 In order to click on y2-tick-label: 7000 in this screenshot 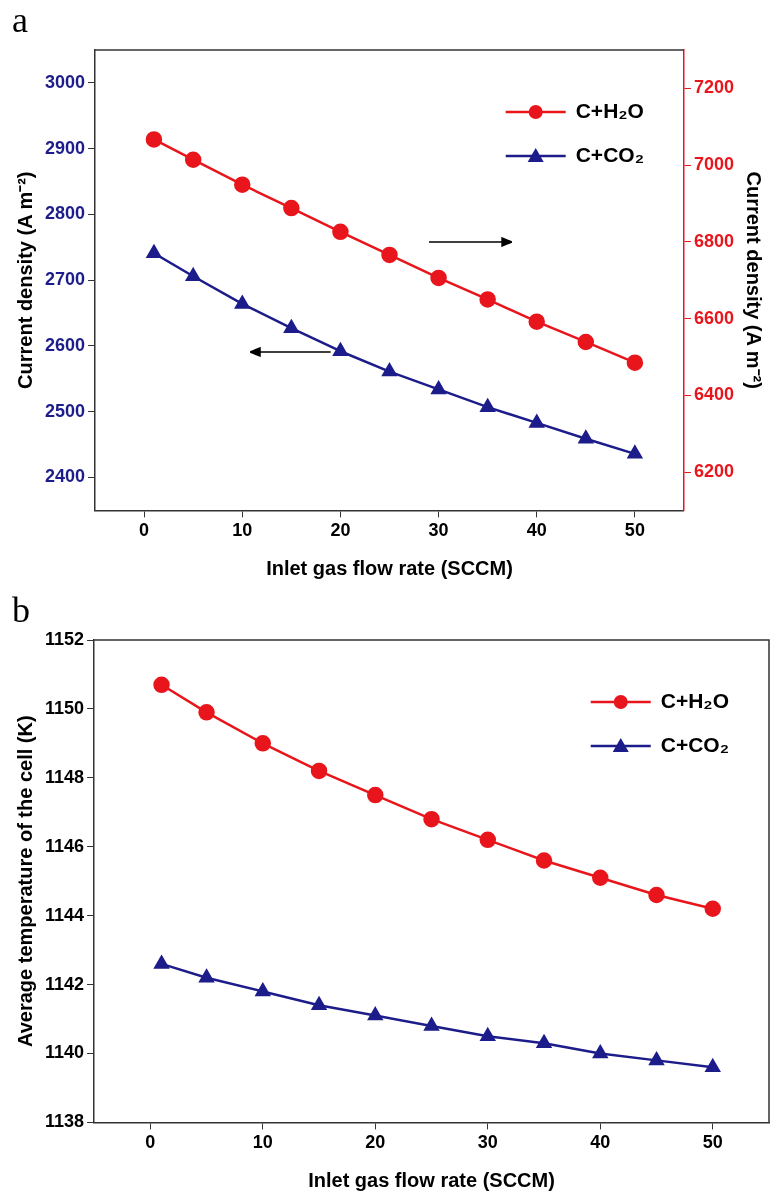, I will do `click(713, 164)`.